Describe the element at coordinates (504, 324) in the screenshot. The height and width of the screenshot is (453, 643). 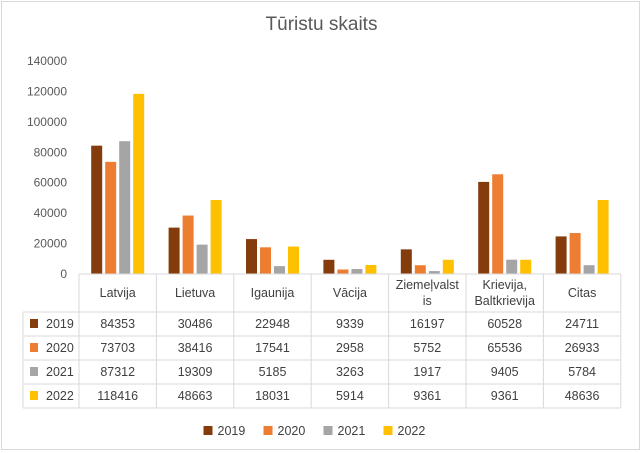
I see `data-label: 60528` at that location.